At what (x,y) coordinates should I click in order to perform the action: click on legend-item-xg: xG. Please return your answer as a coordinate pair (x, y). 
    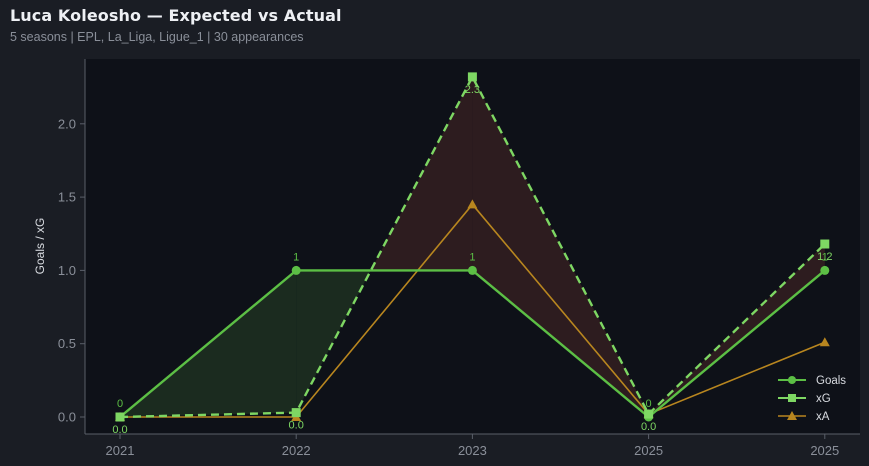
    Looking at the image, I should click on (804, 399).